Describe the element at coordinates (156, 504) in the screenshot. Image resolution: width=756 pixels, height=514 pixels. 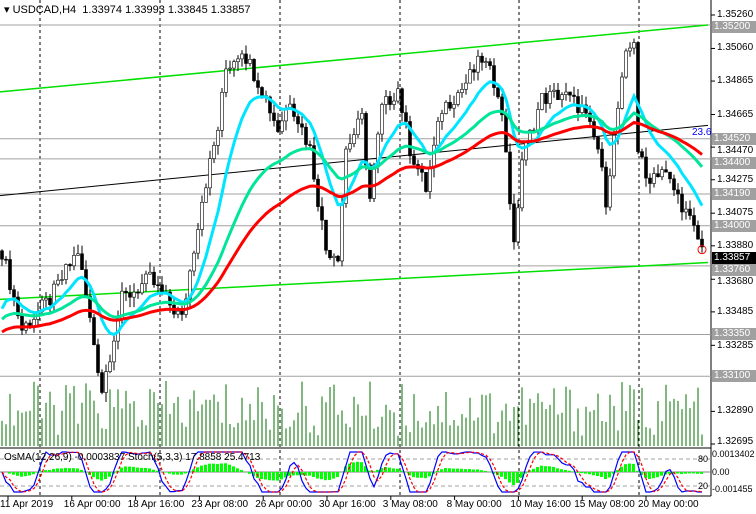
I see `x-tick-label: 18 Apr 16:00` at that location.